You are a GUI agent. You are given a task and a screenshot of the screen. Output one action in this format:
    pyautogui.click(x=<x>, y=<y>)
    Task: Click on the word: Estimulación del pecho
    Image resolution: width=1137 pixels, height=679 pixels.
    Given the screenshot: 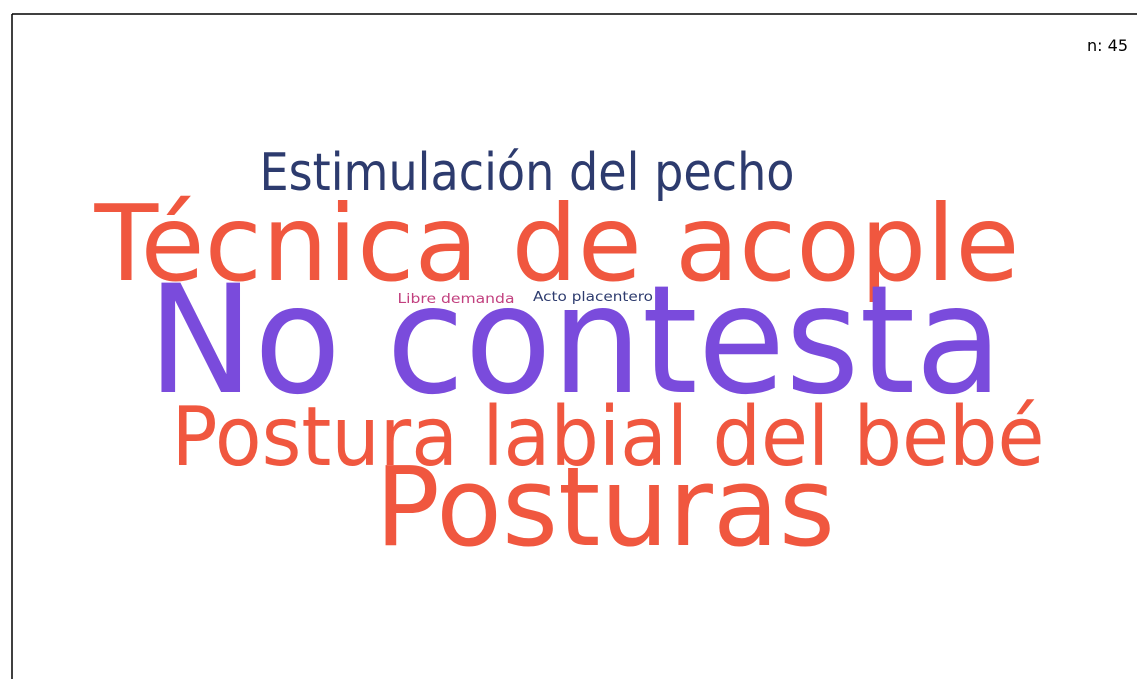 What is the action you would take?
    pyautogui.click(x=527, y=173)
    